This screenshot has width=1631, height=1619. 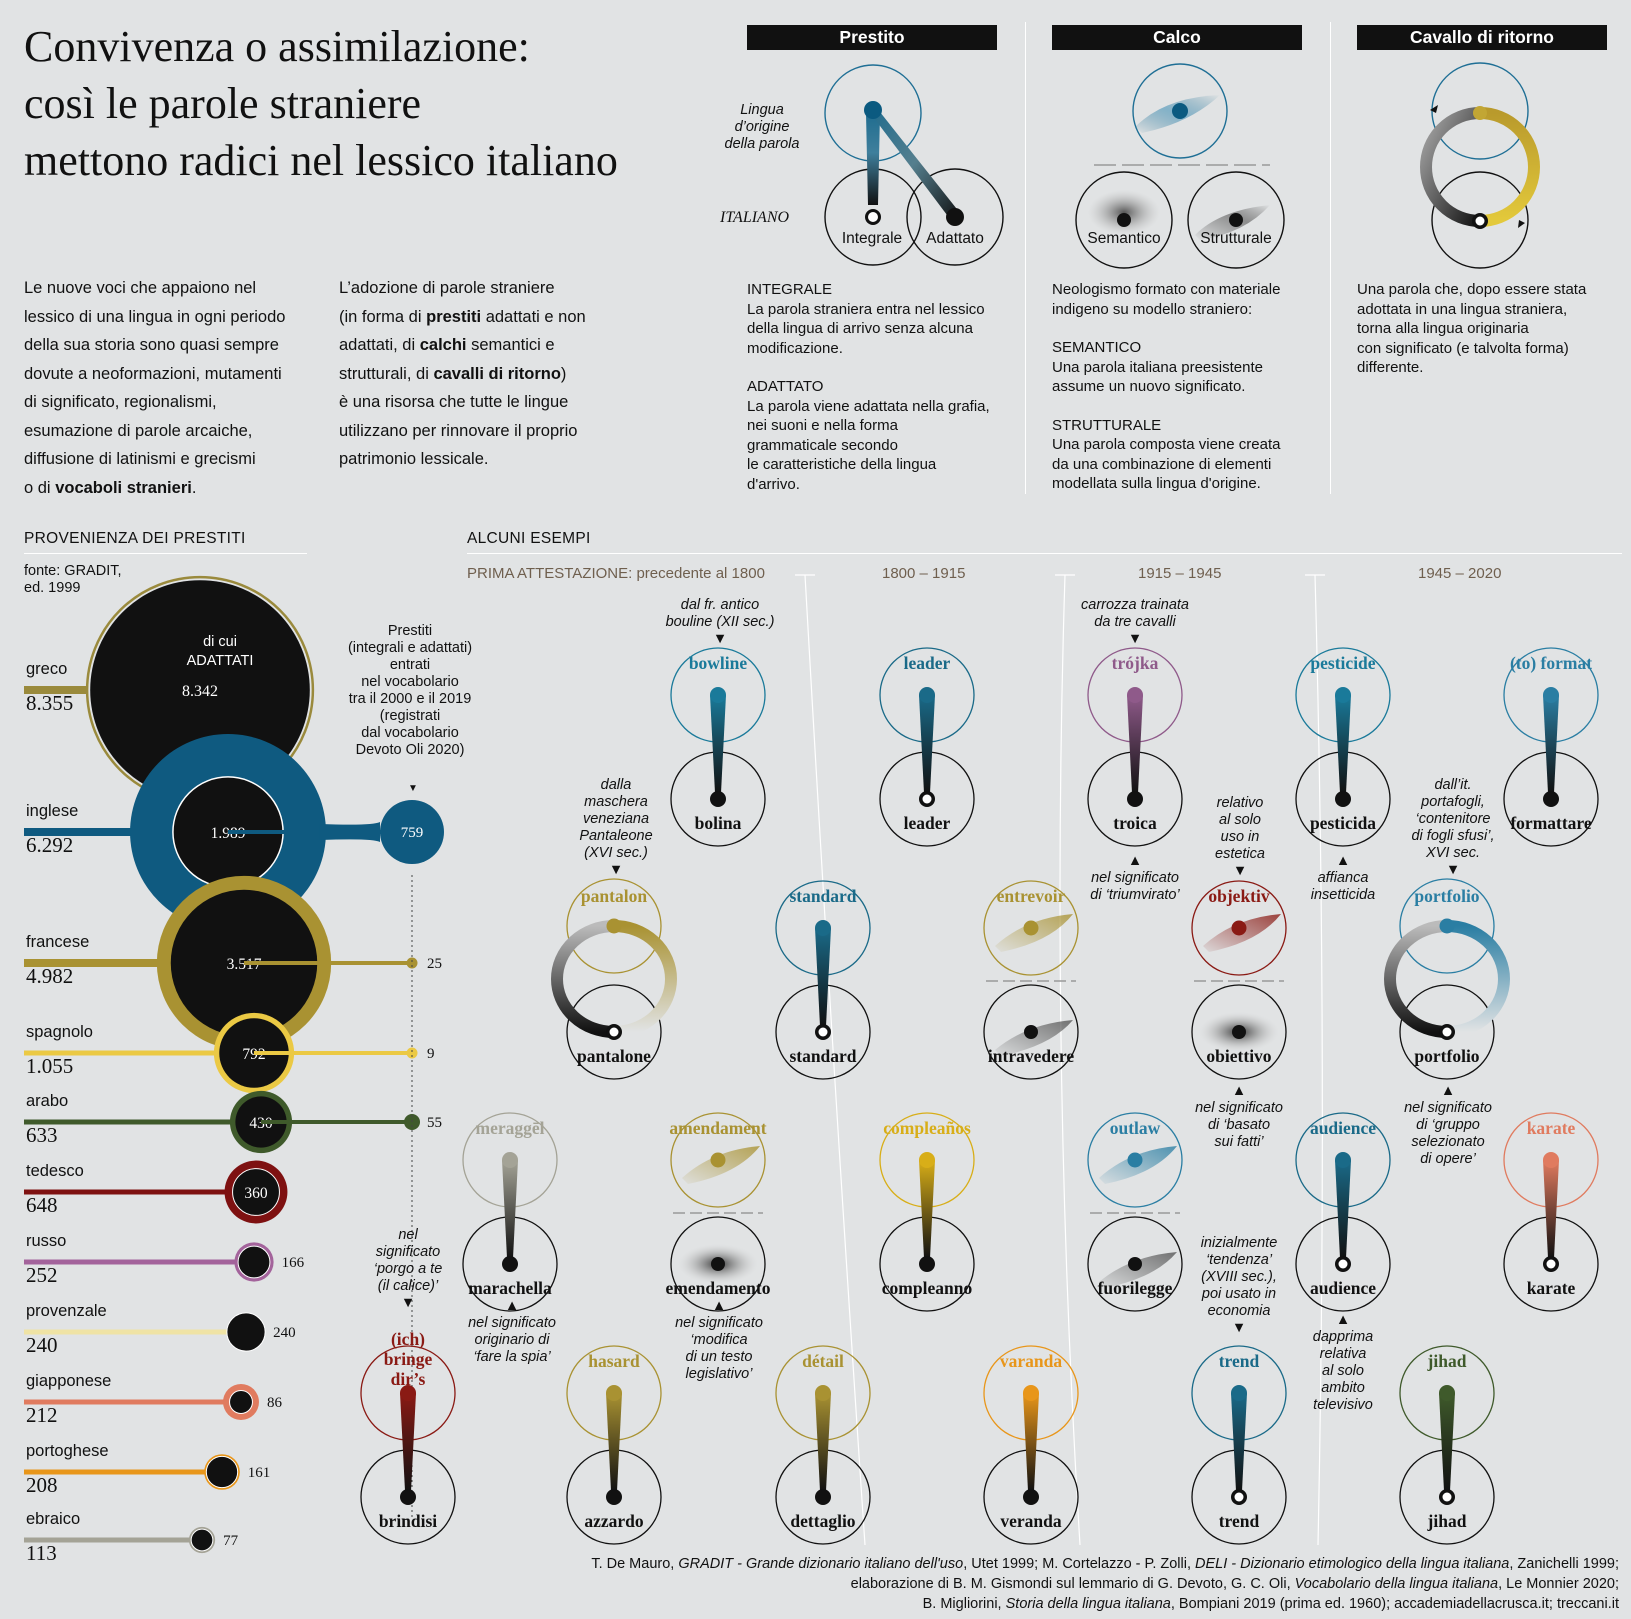 I want to click on period-label-3: 1915 – 1945, so click(x=1180, y=573).